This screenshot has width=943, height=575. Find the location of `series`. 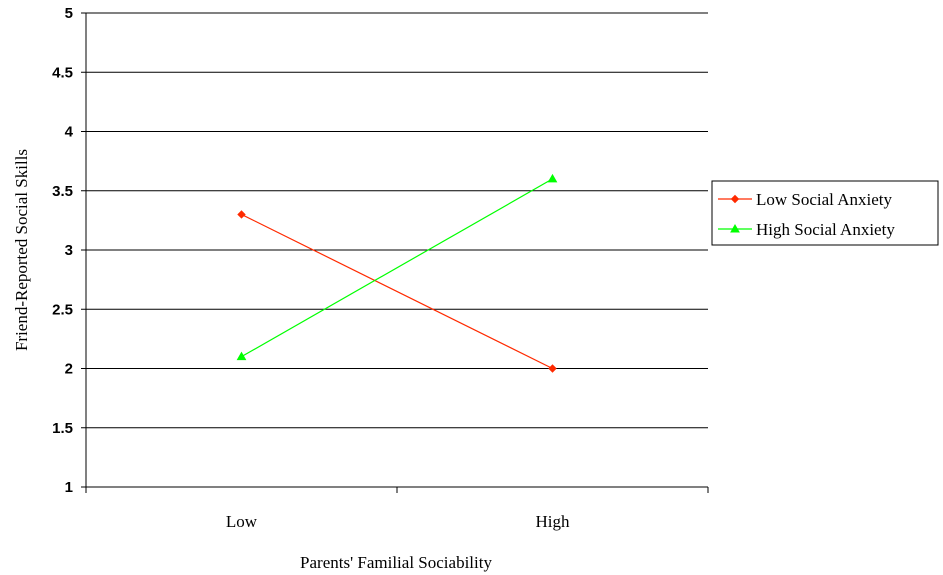

series is located at coordinates (397, 273).